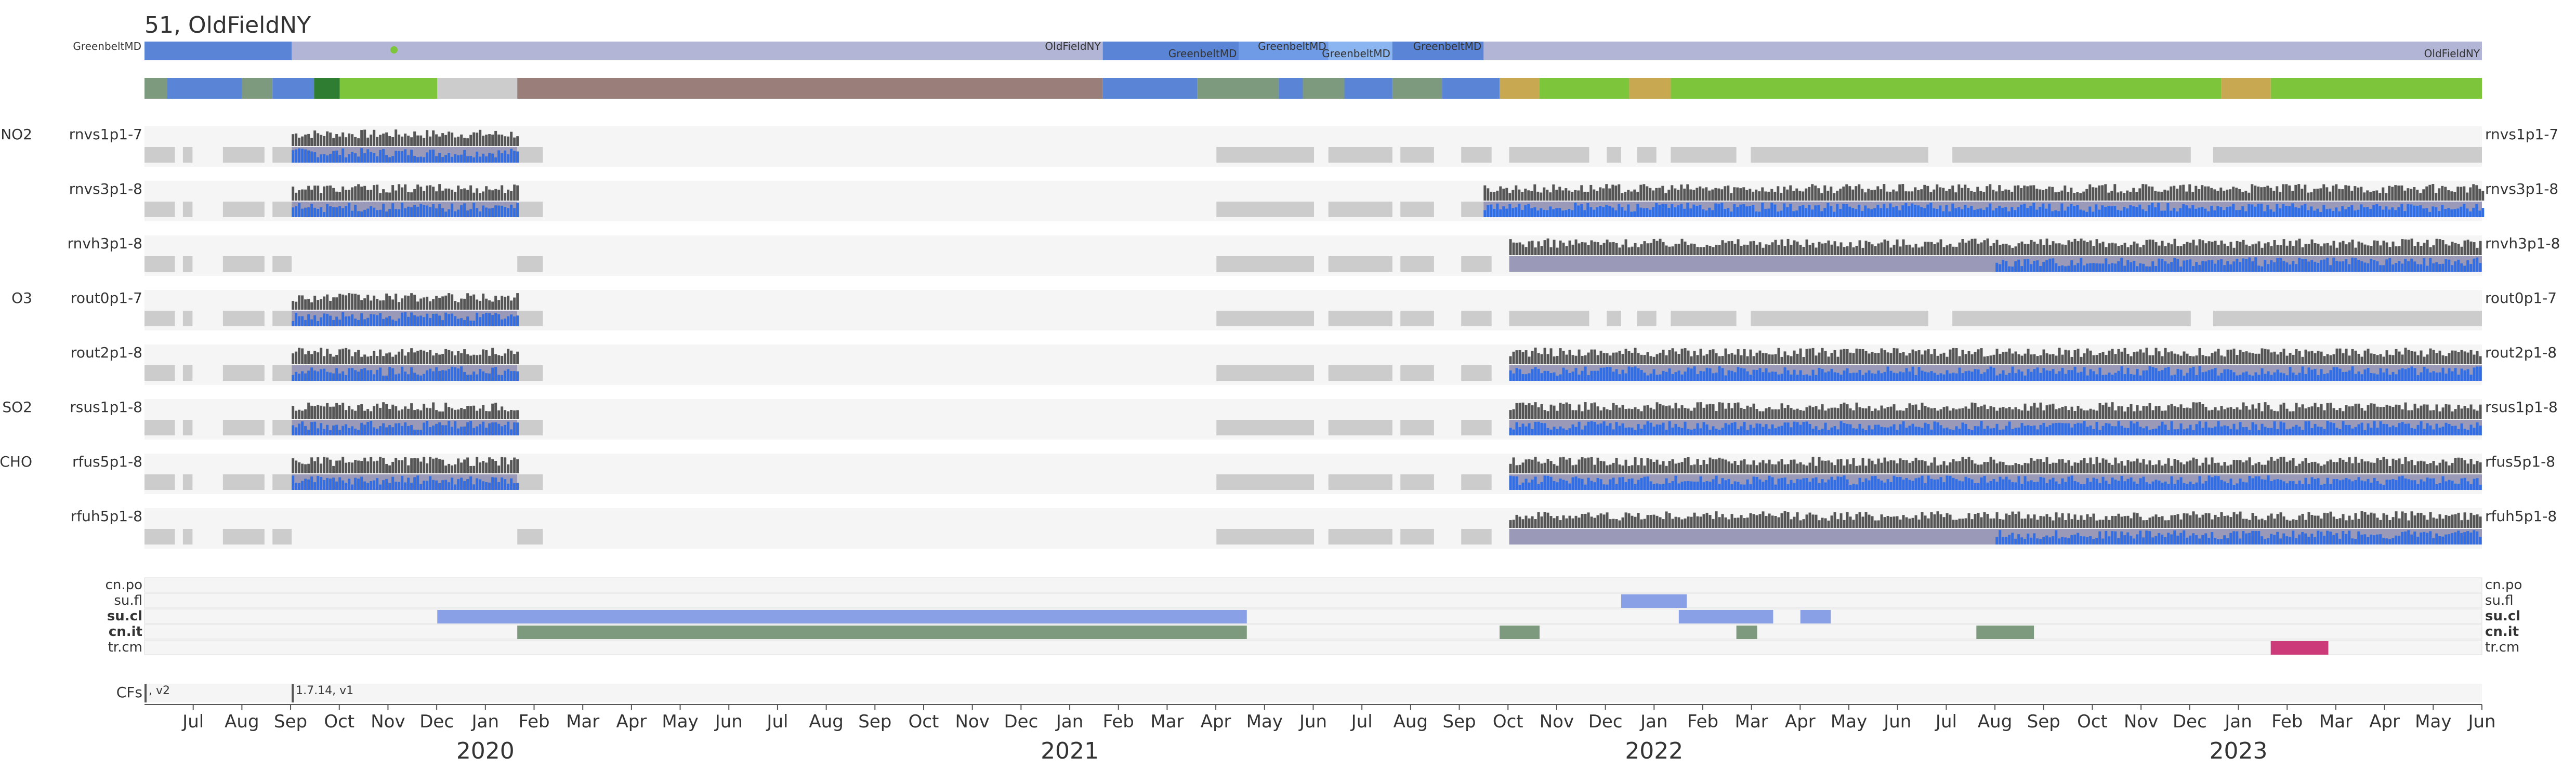 The image size is (2576, 770). I want to click on year-label: 2023, so click(2239, 751).